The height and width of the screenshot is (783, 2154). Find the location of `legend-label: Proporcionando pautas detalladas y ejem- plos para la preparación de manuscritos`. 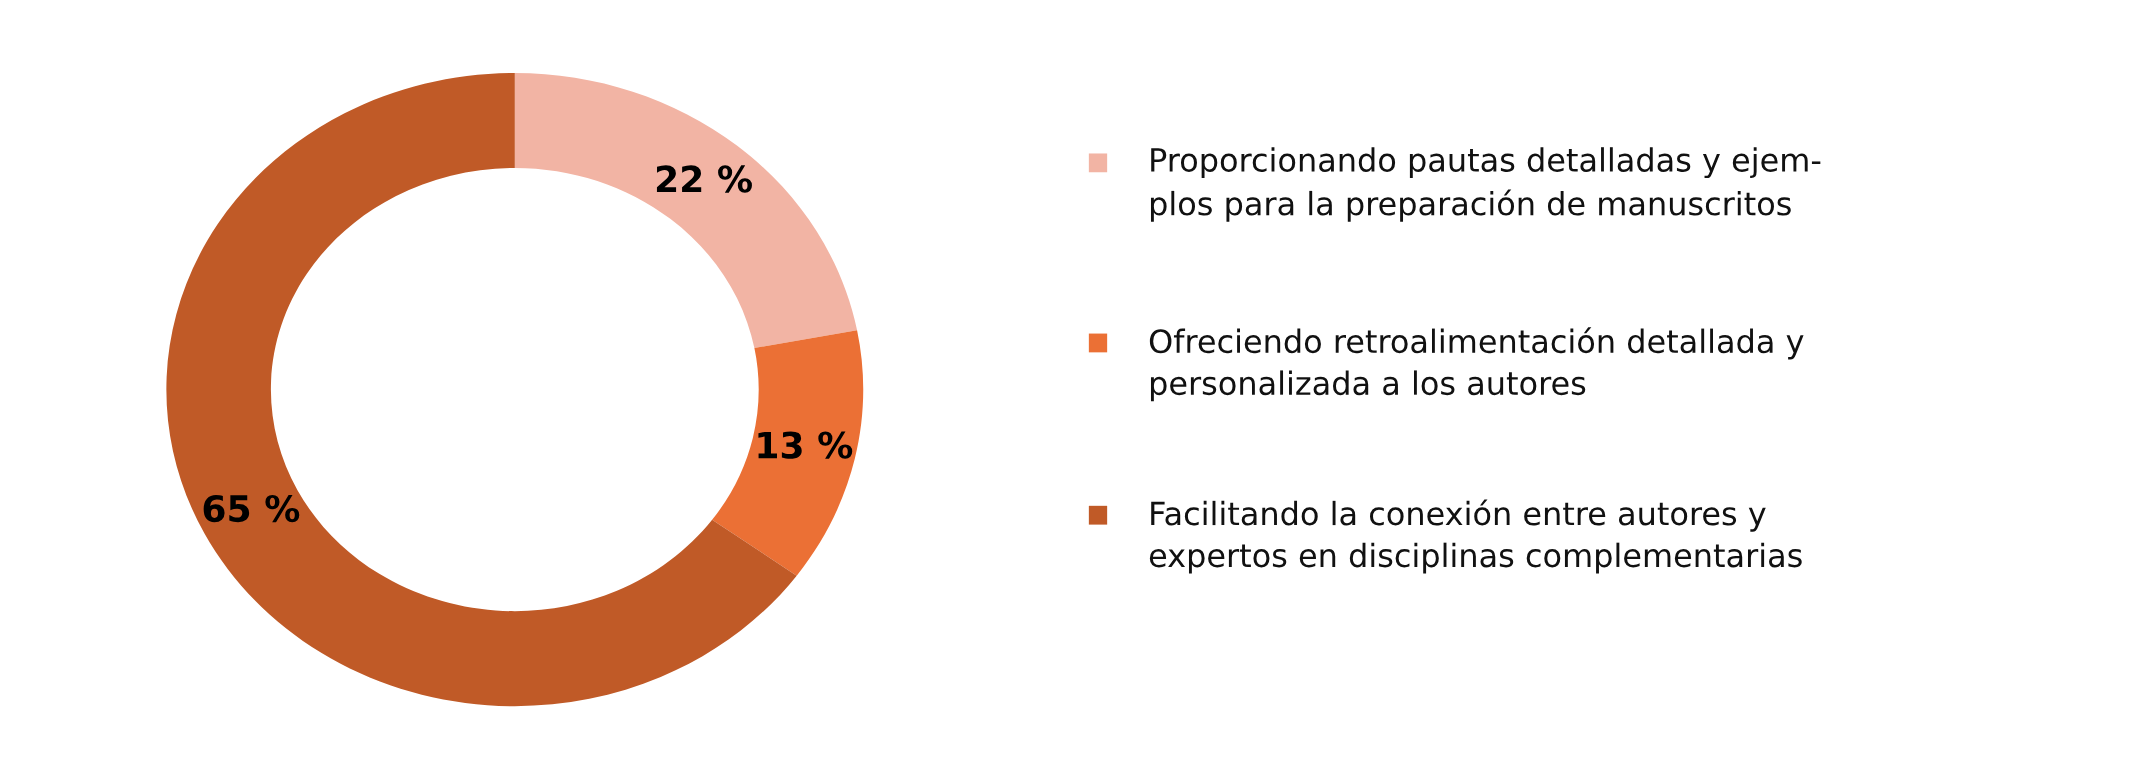

legend-label: Proporcionando pautas detalladas y ejem- plos para la preparación de manuscritos is located at coordinates (1485, 184).